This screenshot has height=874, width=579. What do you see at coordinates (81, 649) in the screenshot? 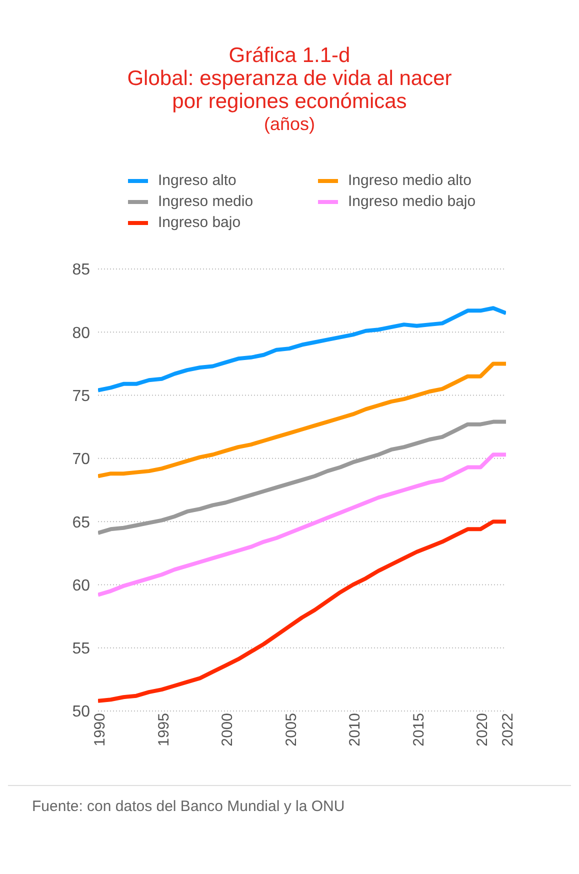
I see `y-tick-label: 55` at bounding box center [81, 649].